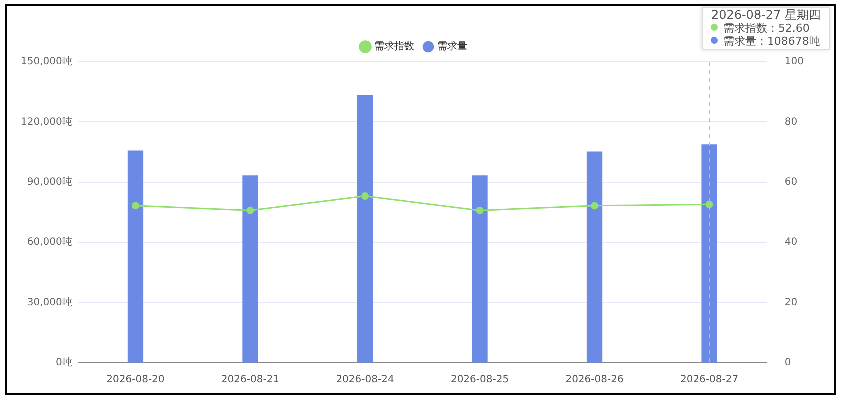  What do you see at coordinates (250, 380) in the screenshot?
I see `x-tick-label: 2026-08-21` at bounding box center [250, 380].